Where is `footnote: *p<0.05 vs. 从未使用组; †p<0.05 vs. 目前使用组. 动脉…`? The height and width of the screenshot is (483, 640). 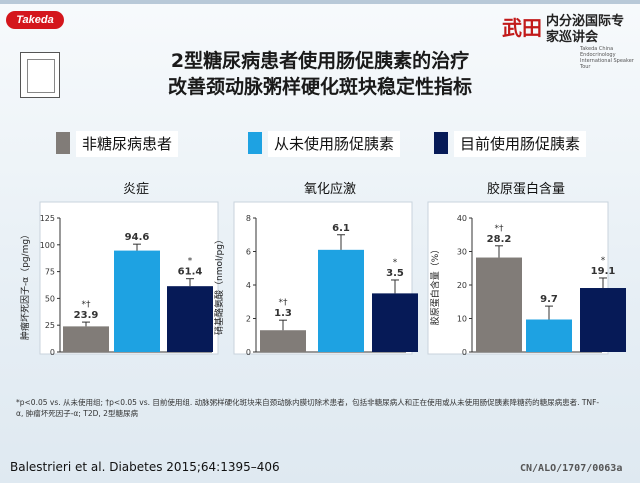
footnote: *p<0.05 vs. 从未使用组; †p<0.05 vs. 目前使用组. 动脉… is located at coordinates (308, 408).